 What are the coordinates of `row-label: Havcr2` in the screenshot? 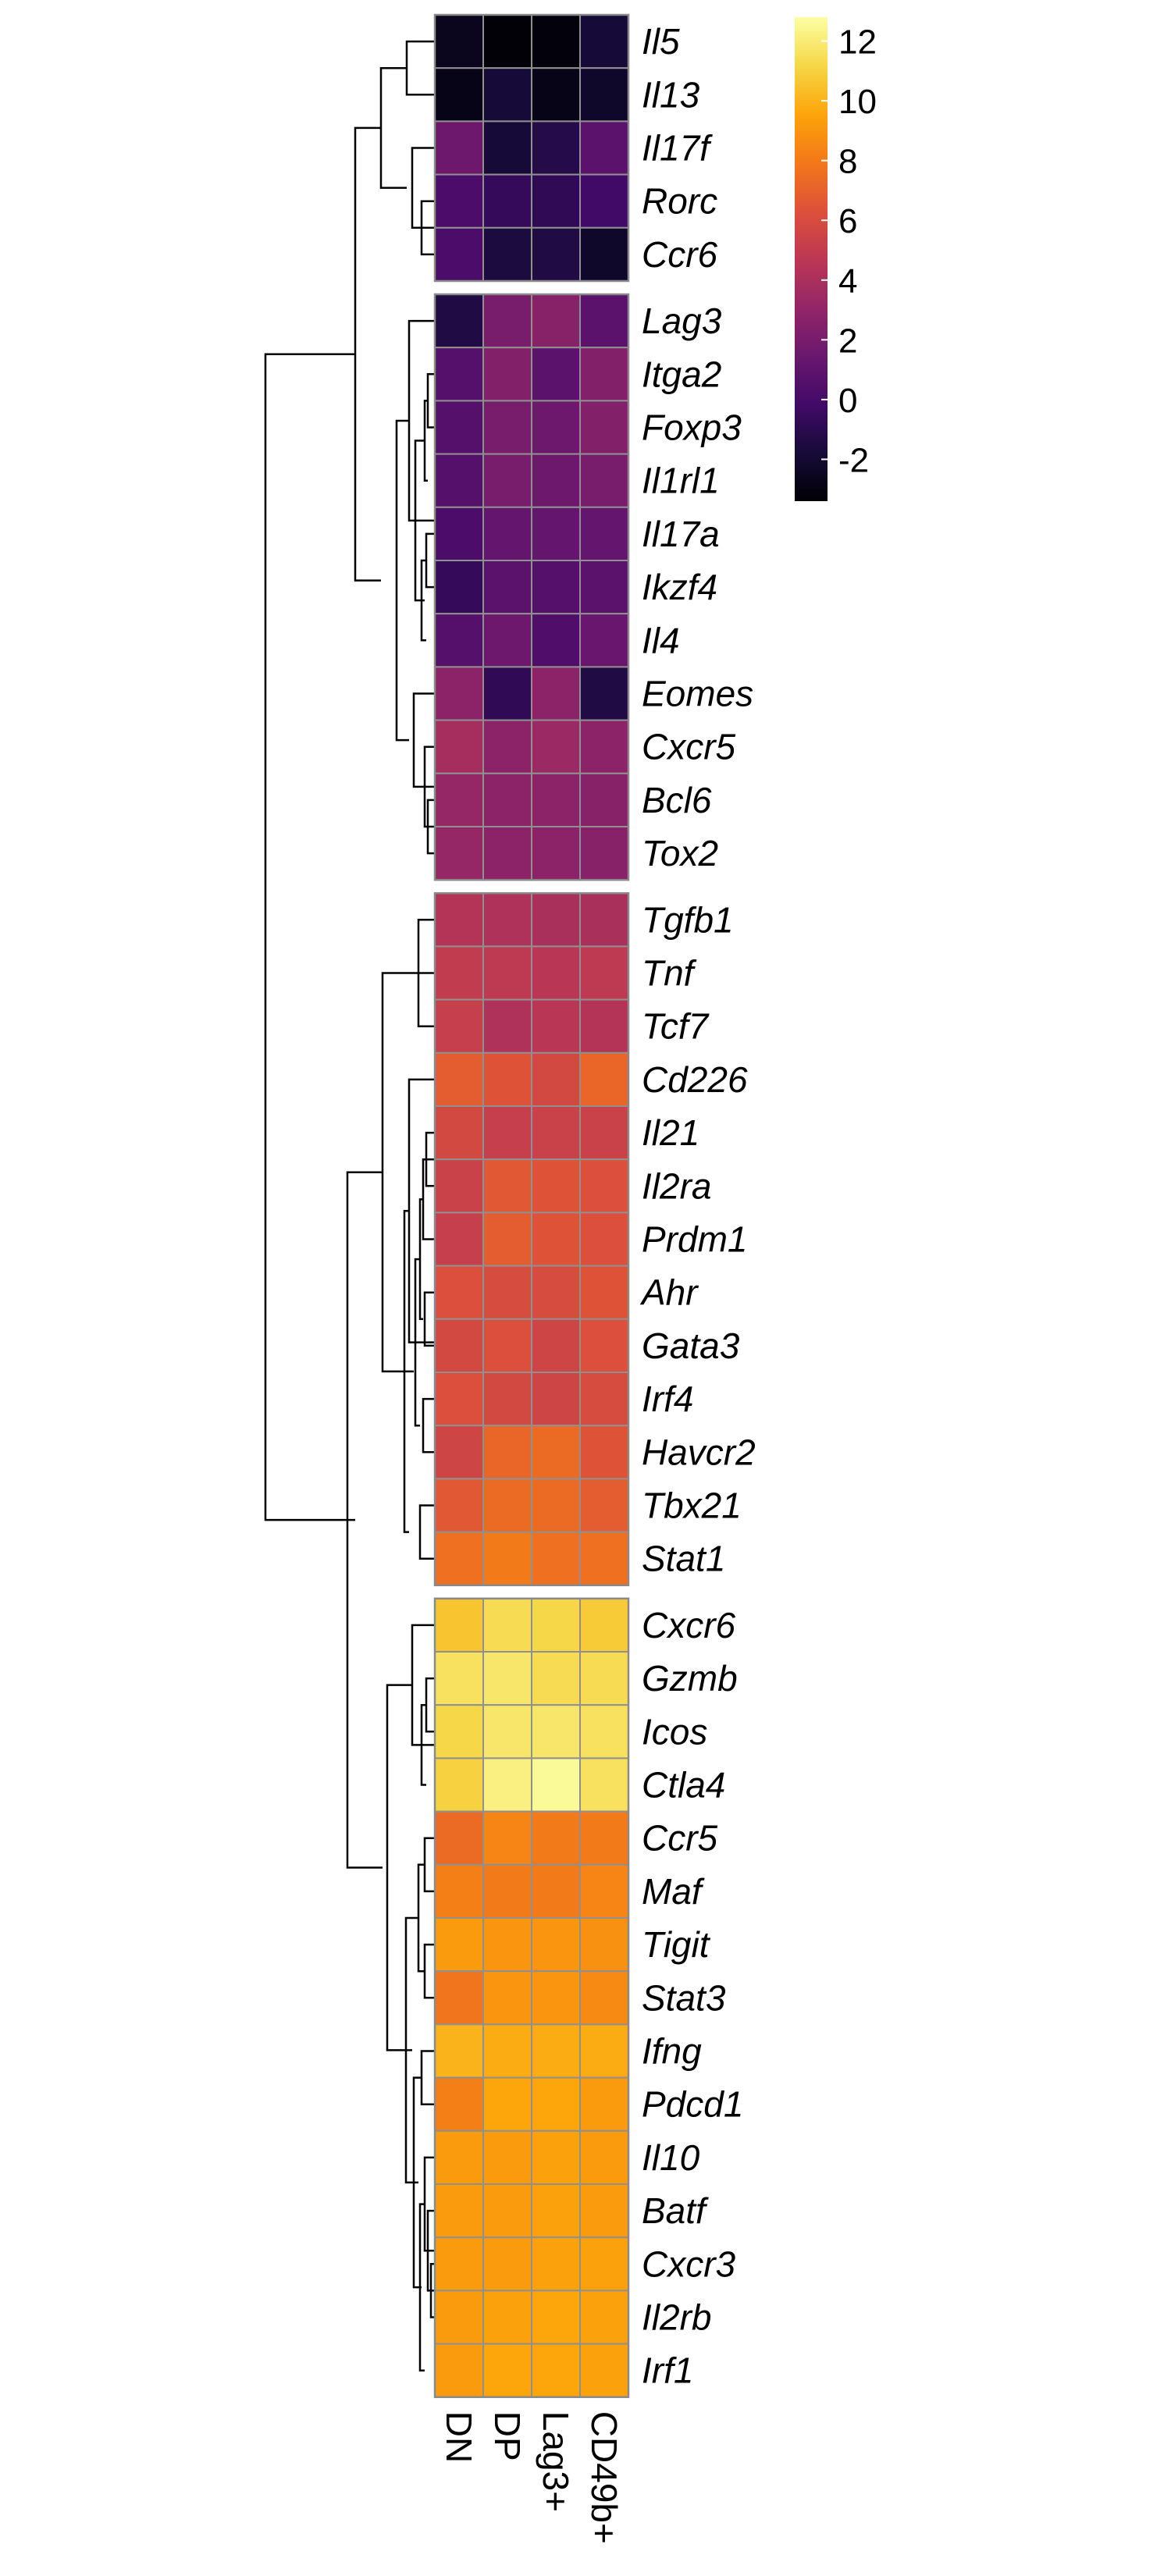 It's located at (699, 1452).